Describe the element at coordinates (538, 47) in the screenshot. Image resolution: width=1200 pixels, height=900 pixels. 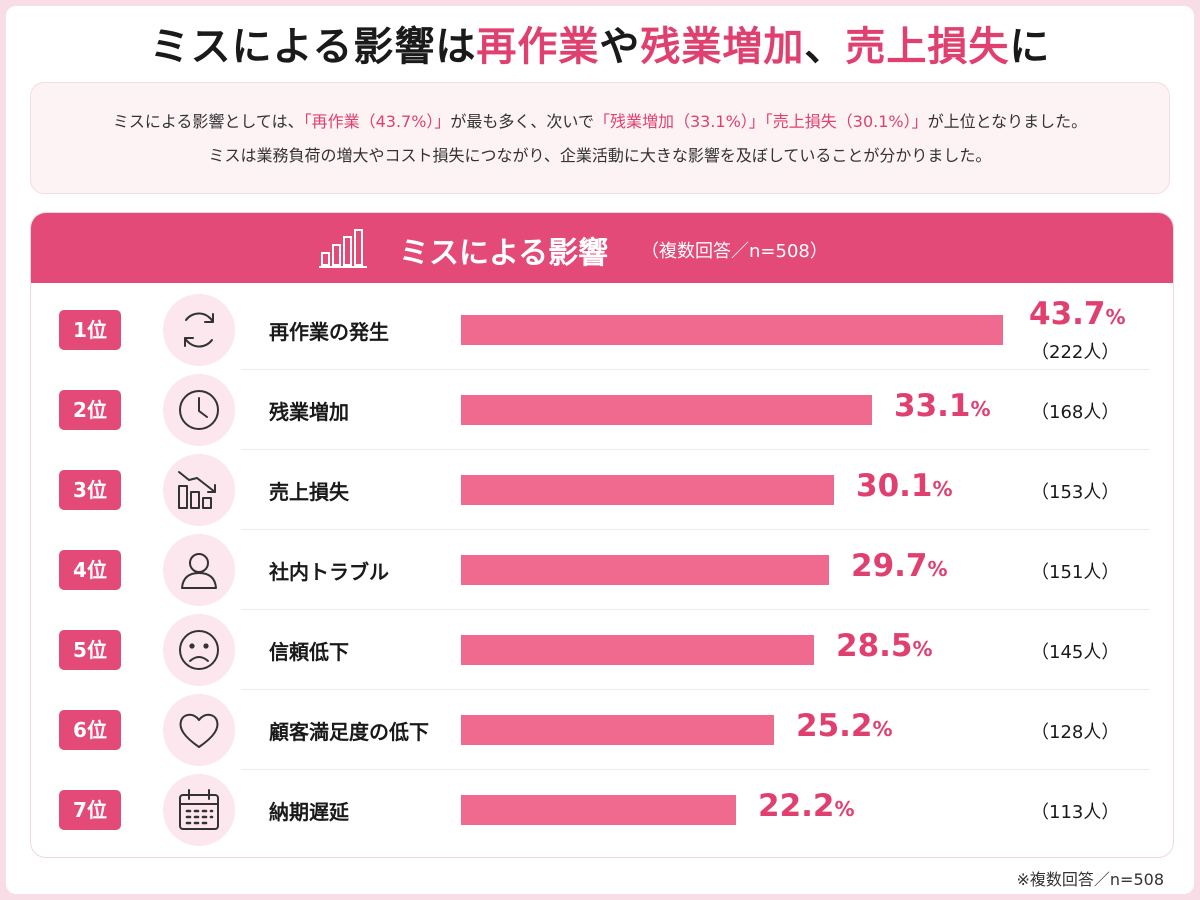
I see `title-highlight-rework: 再作業` at that location.